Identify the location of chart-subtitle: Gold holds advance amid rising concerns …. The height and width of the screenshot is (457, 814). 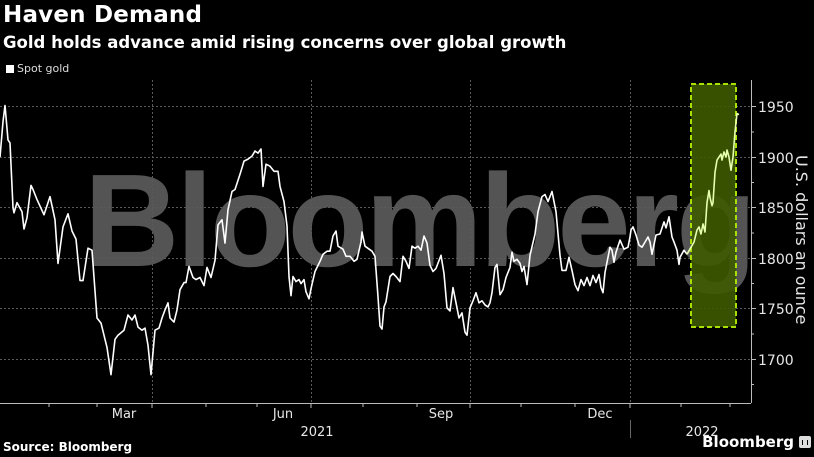
(285, 42).